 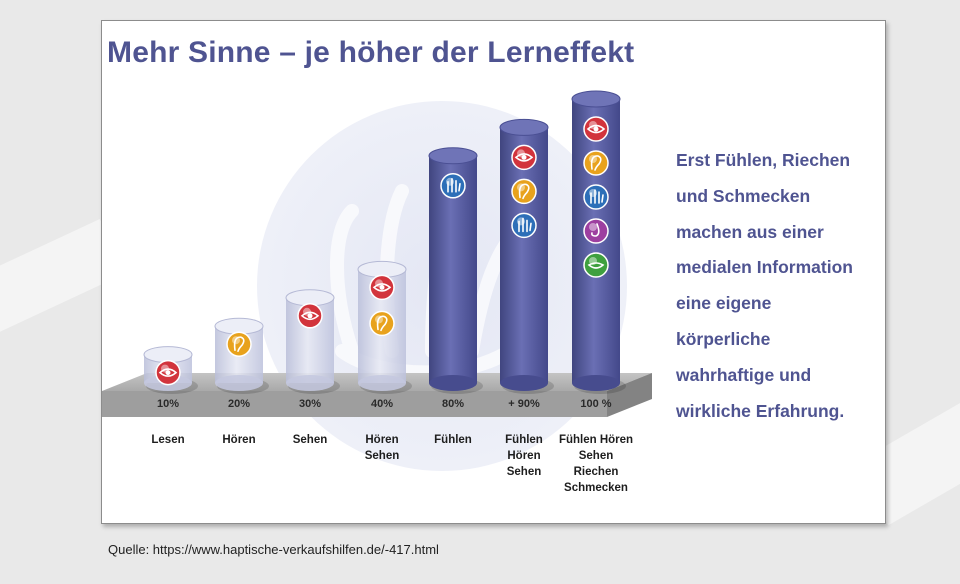 I want to click on side-text-line: wirkliche Erfahrung., so click(x=760, y=410).